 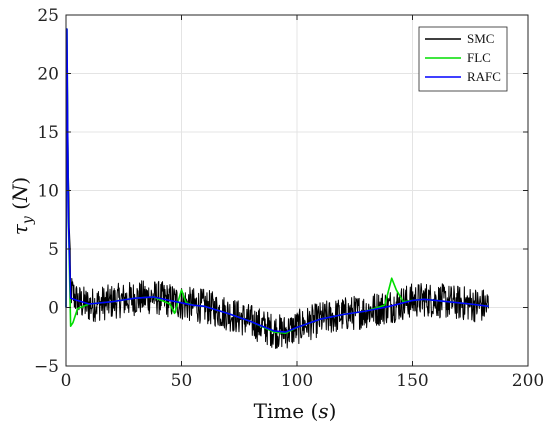 I want to click on x-tick-label: 0, so click(x=66, y=381).